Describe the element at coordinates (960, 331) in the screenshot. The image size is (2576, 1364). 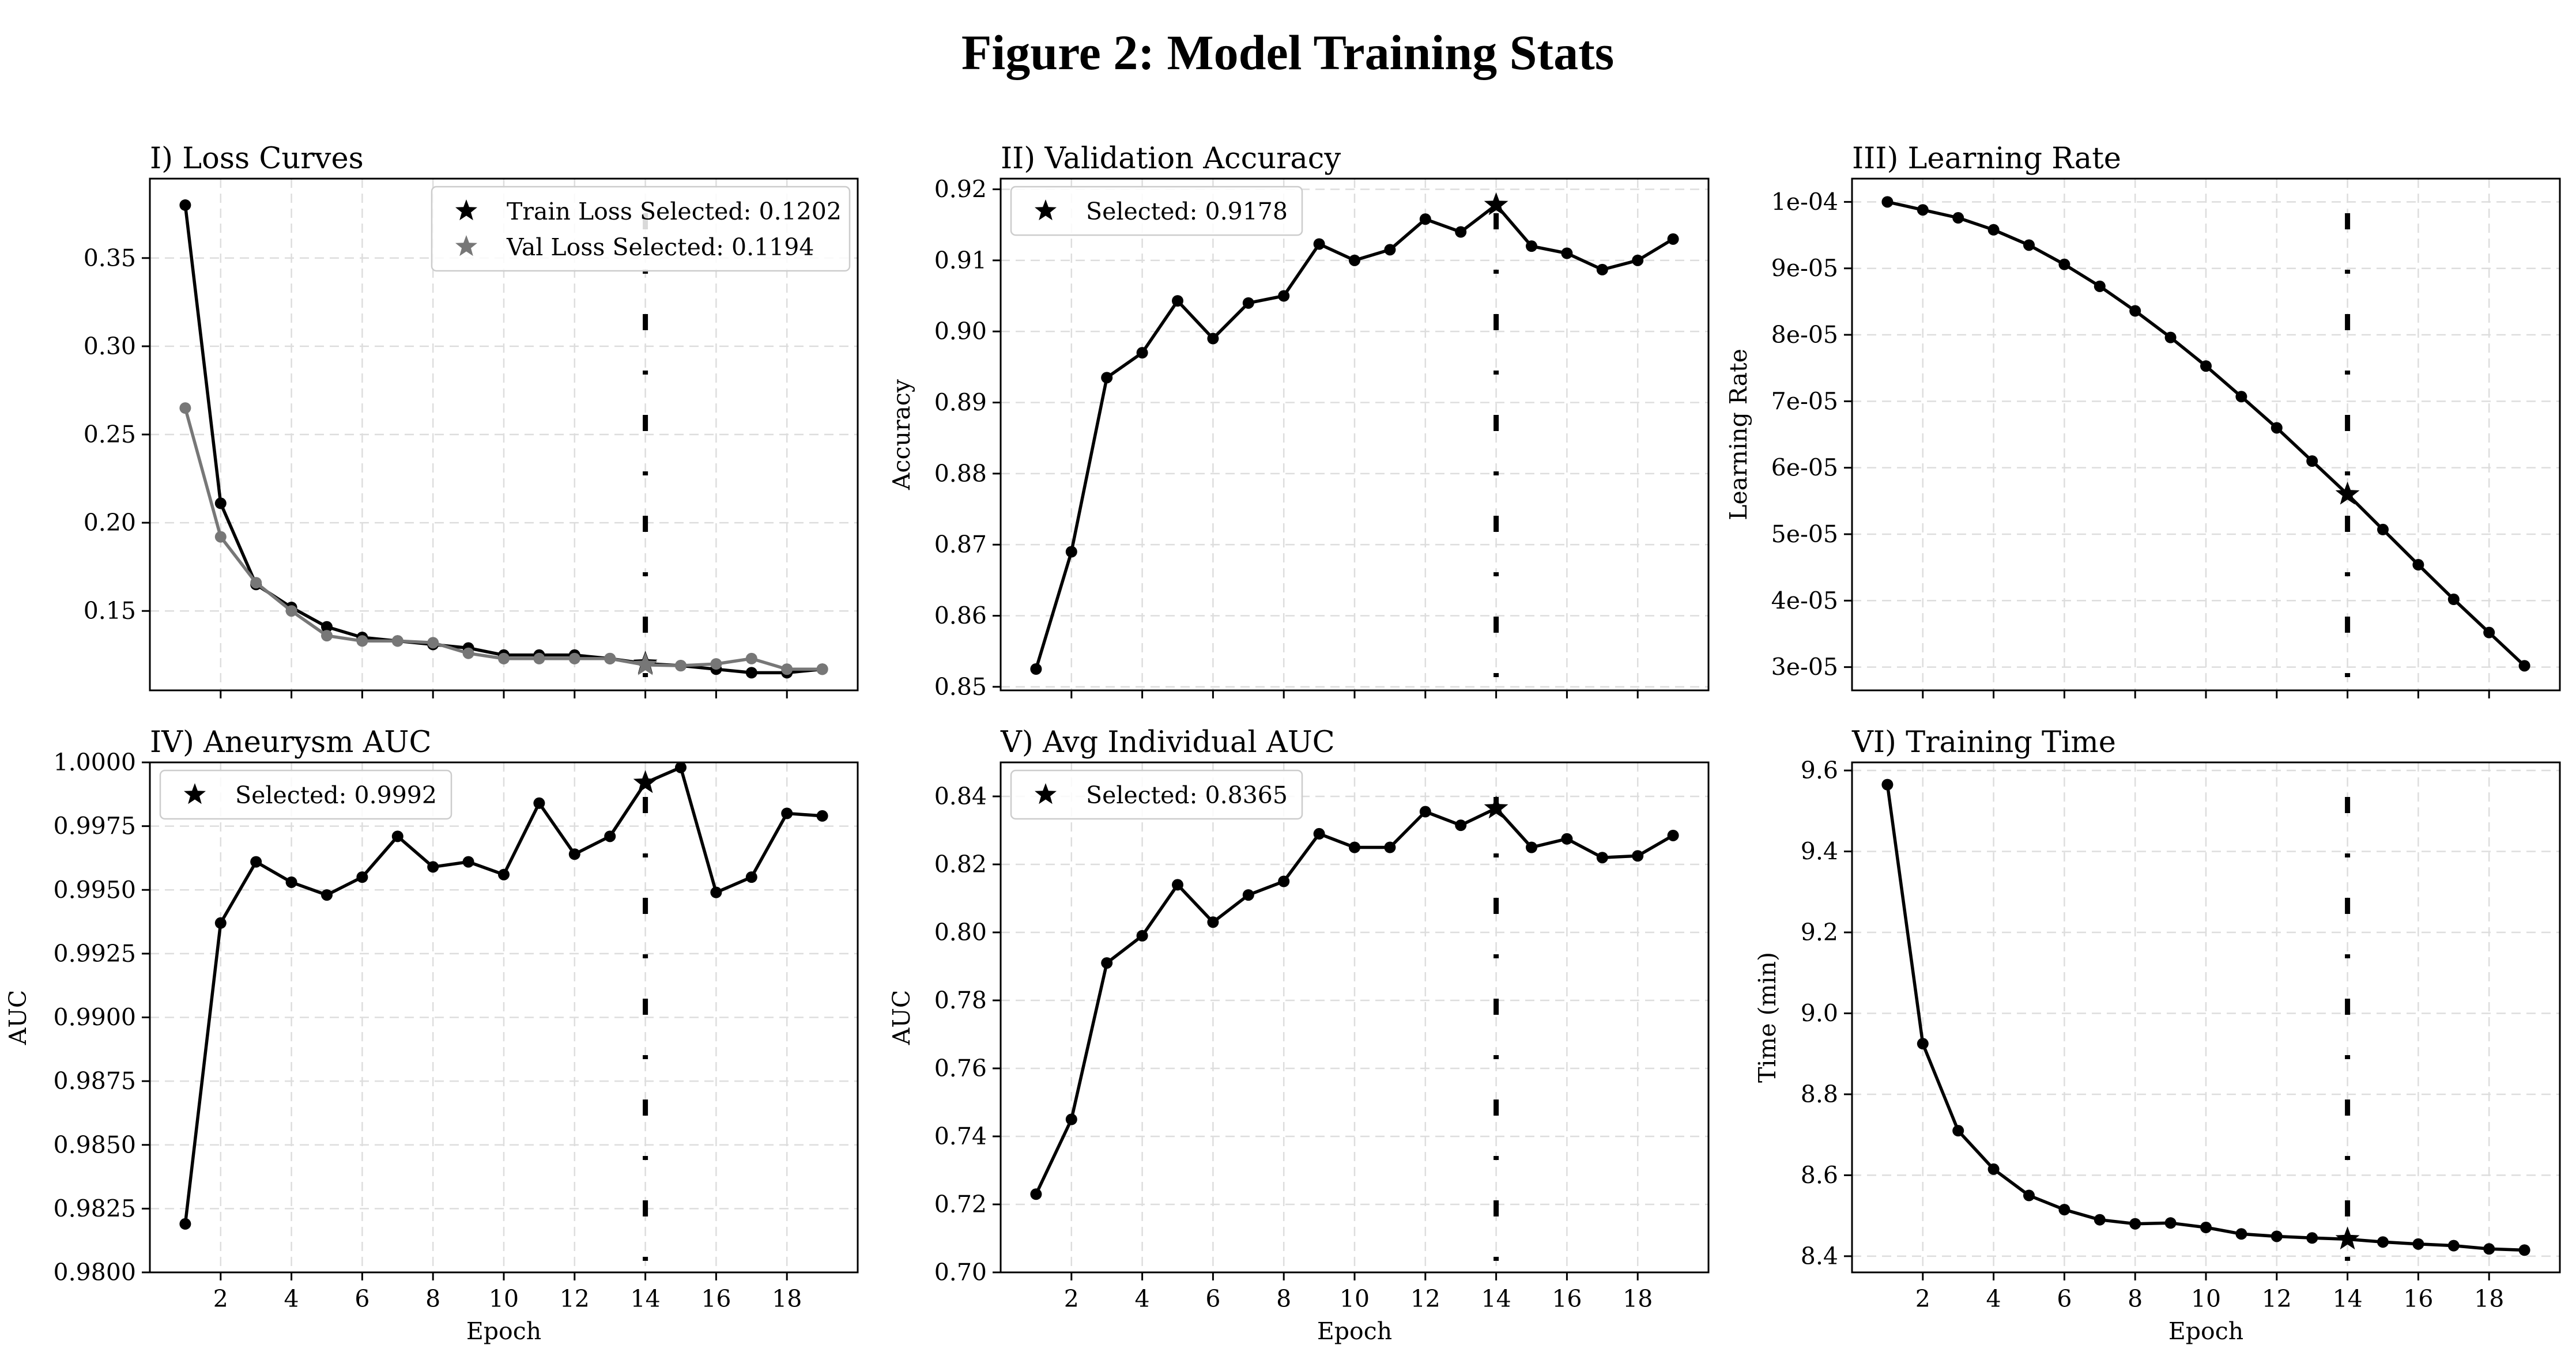
I see `y-tick-label: 0.90` at that location.